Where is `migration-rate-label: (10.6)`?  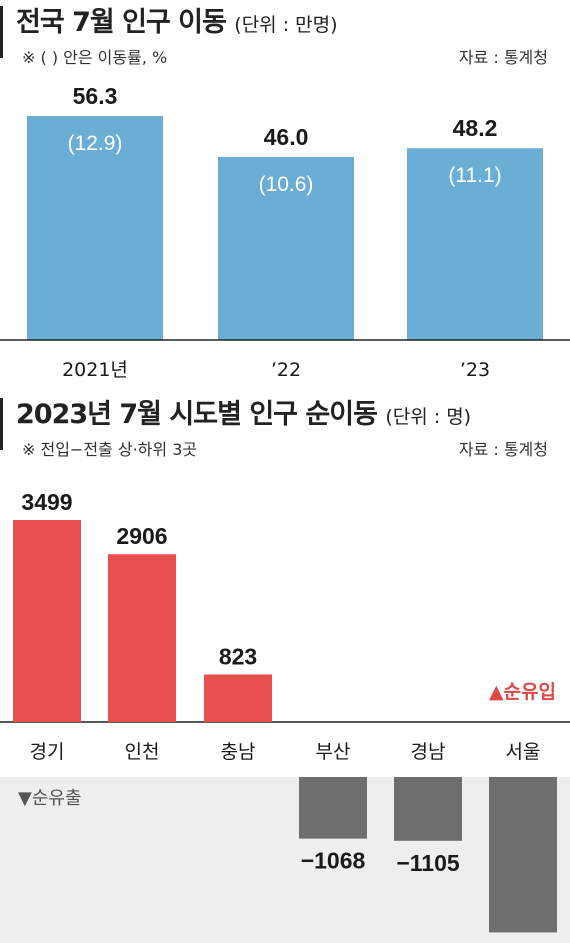 migration-rate-label: (10.6) is located at coordinates (286, 184).